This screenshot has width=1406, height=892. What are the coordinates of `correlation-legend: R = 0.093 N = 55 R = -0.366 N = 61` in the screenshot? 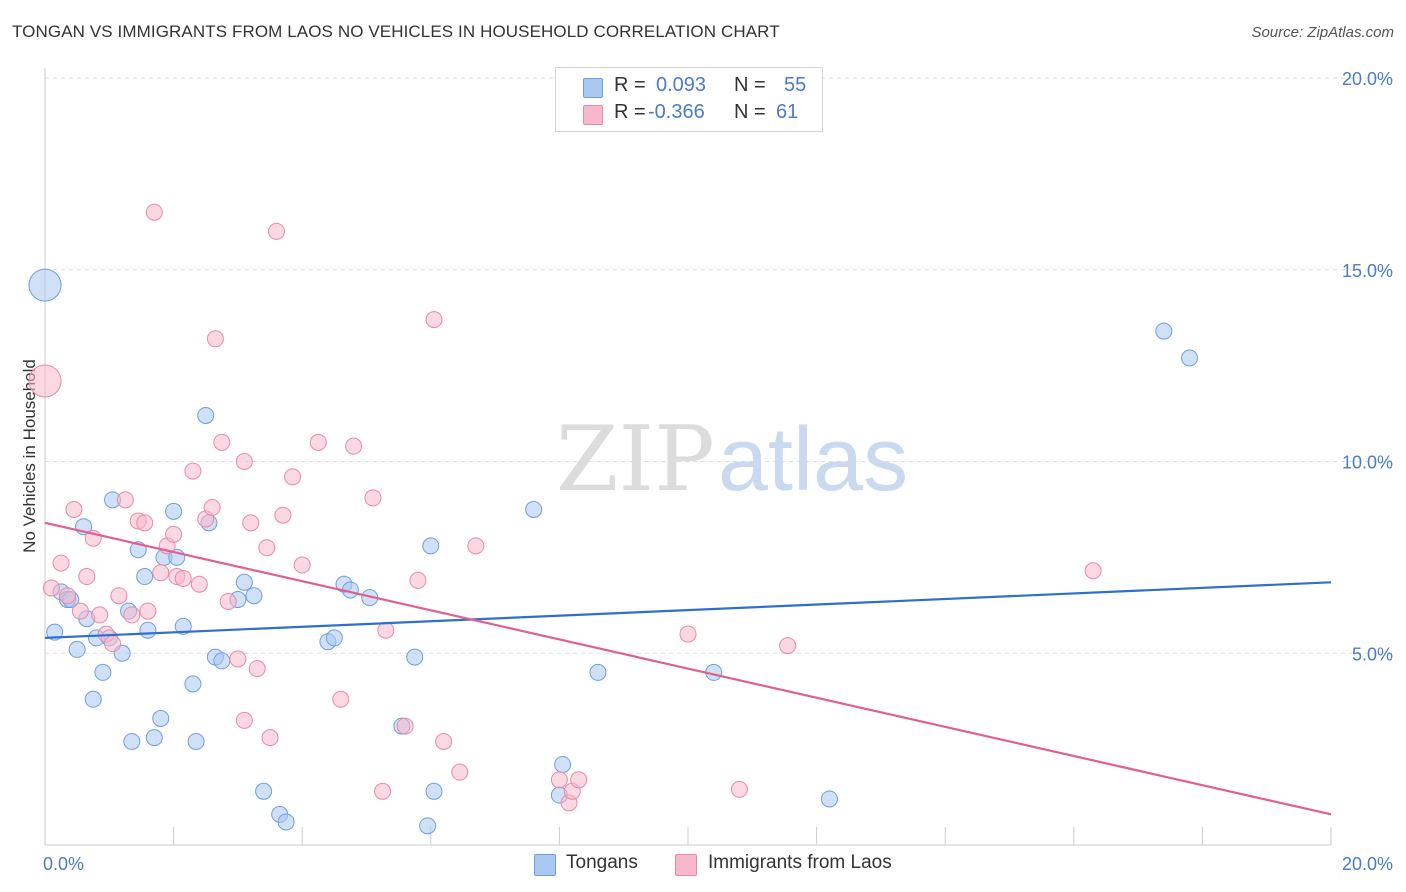 It's located at (689, 99).